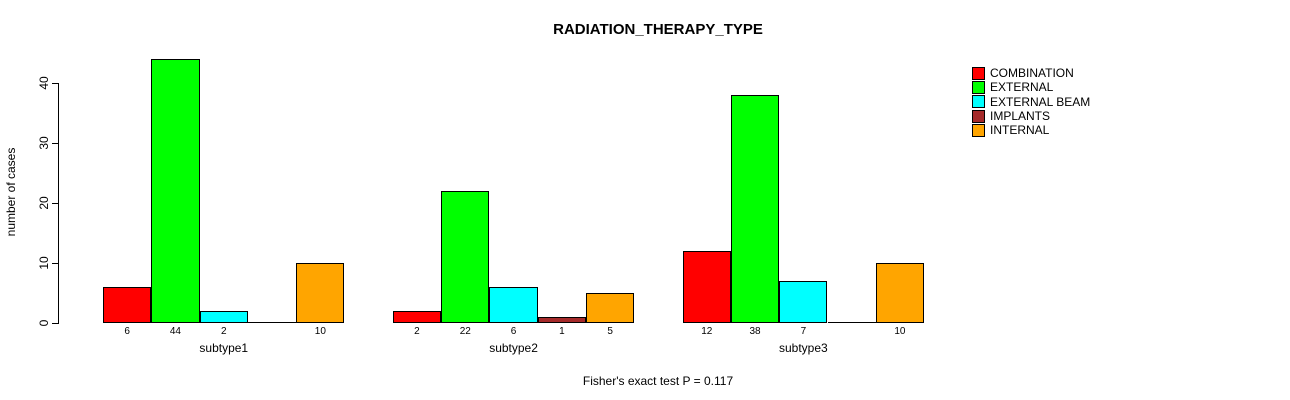 The image size is (1290, 400). What do you see at coordinates (465, 331) in the screenshot?
I see `bar-value-label: 22` at bounding box center [465, 331].